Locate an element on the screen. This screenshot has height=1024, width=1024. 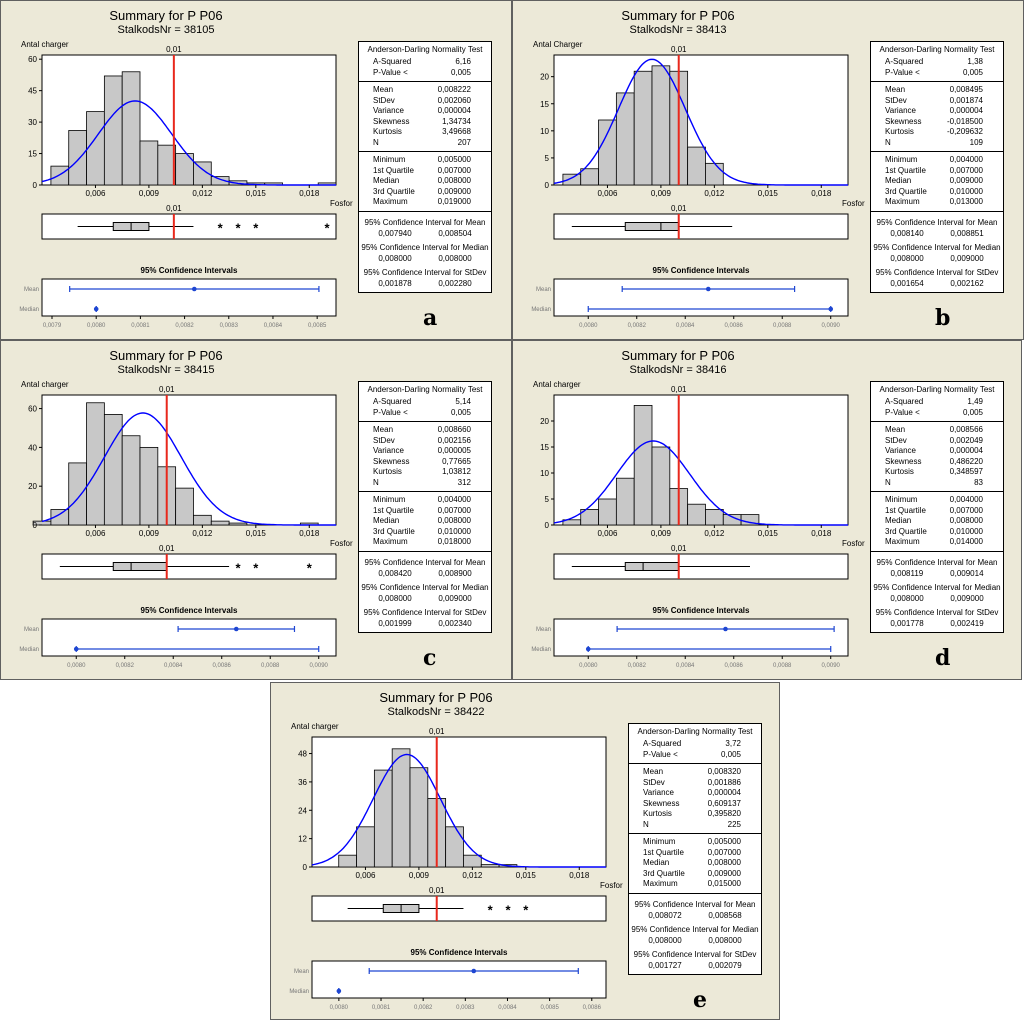
stat-label: P-Value < is located at coordinates (390, 412).